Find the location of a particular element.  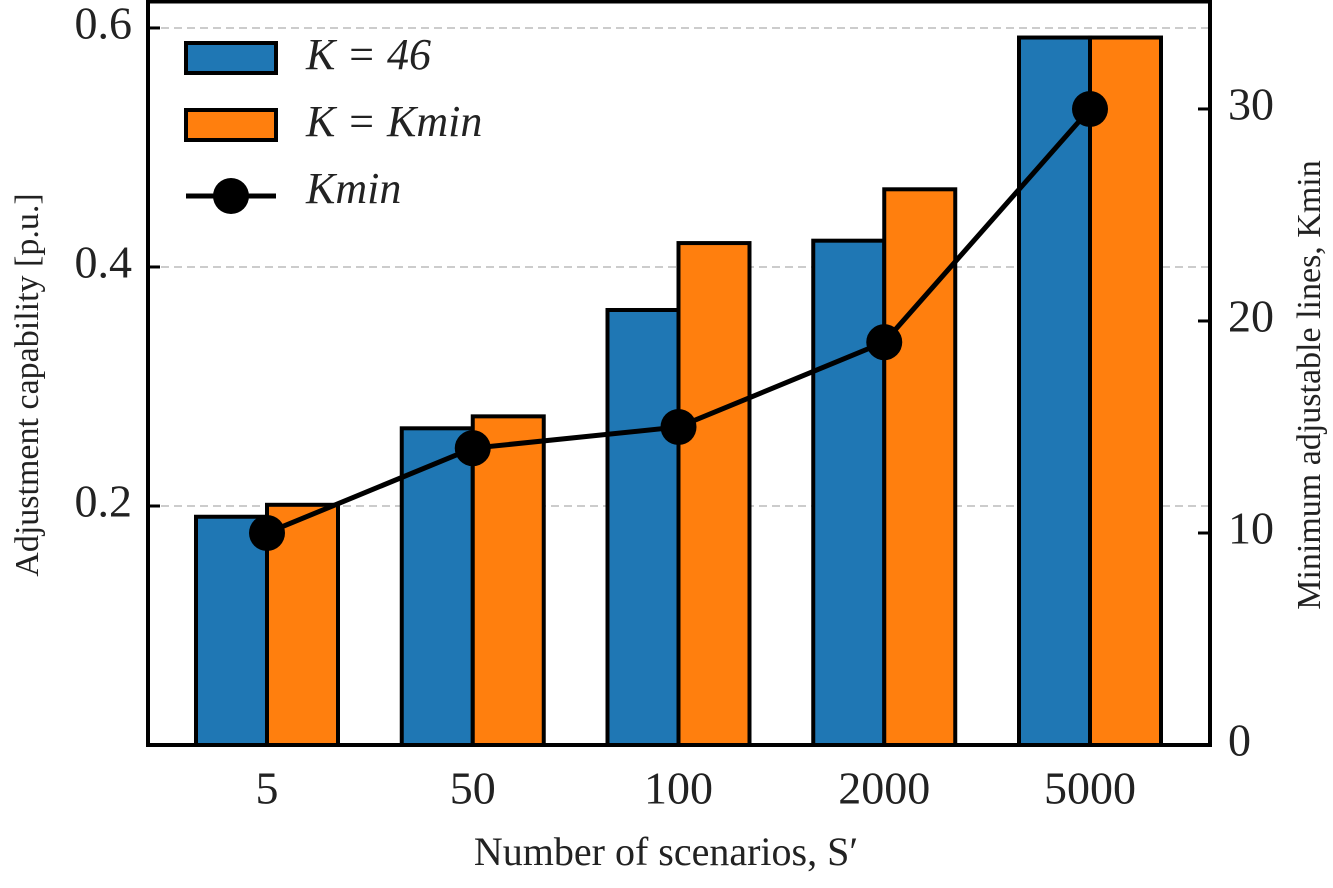

legend-marker is located at coordinates (231, 196).